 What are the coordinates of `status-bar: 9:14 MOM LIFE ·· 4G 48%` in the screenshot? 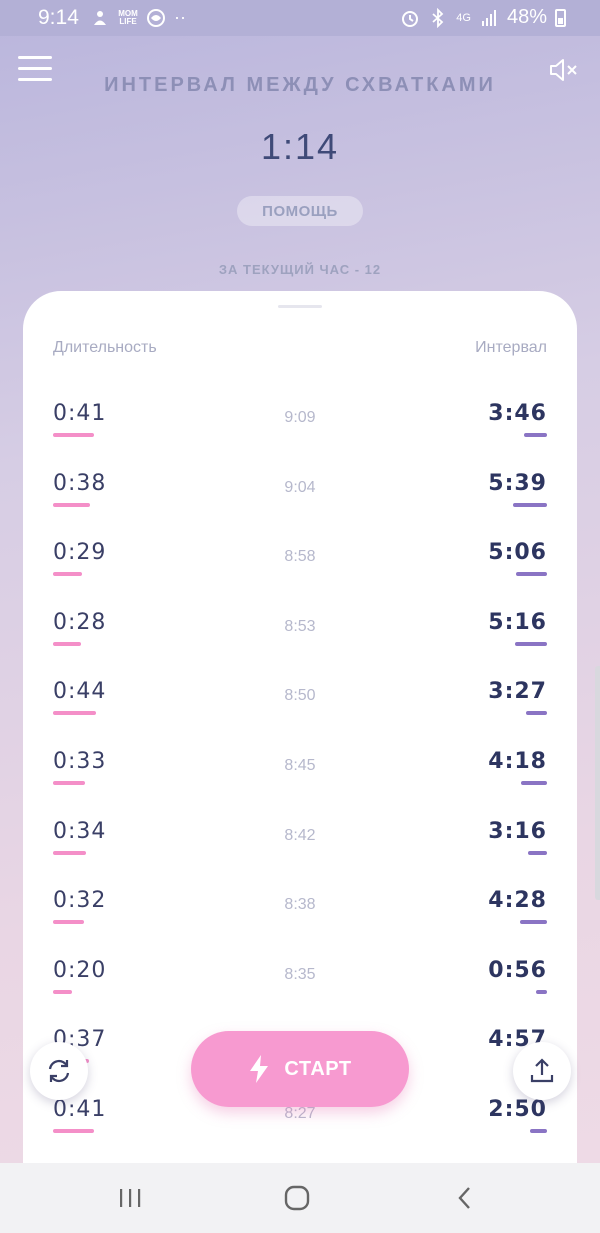 It's located at (300, 18).